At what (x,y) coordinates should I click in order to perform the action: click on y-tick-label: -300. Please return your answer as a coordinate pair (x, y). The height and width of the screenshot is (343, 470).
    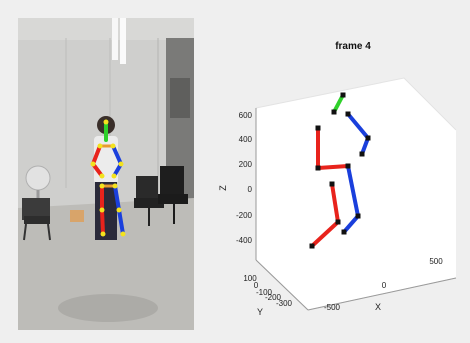
    Looking at the image, I should click on (284, 303).